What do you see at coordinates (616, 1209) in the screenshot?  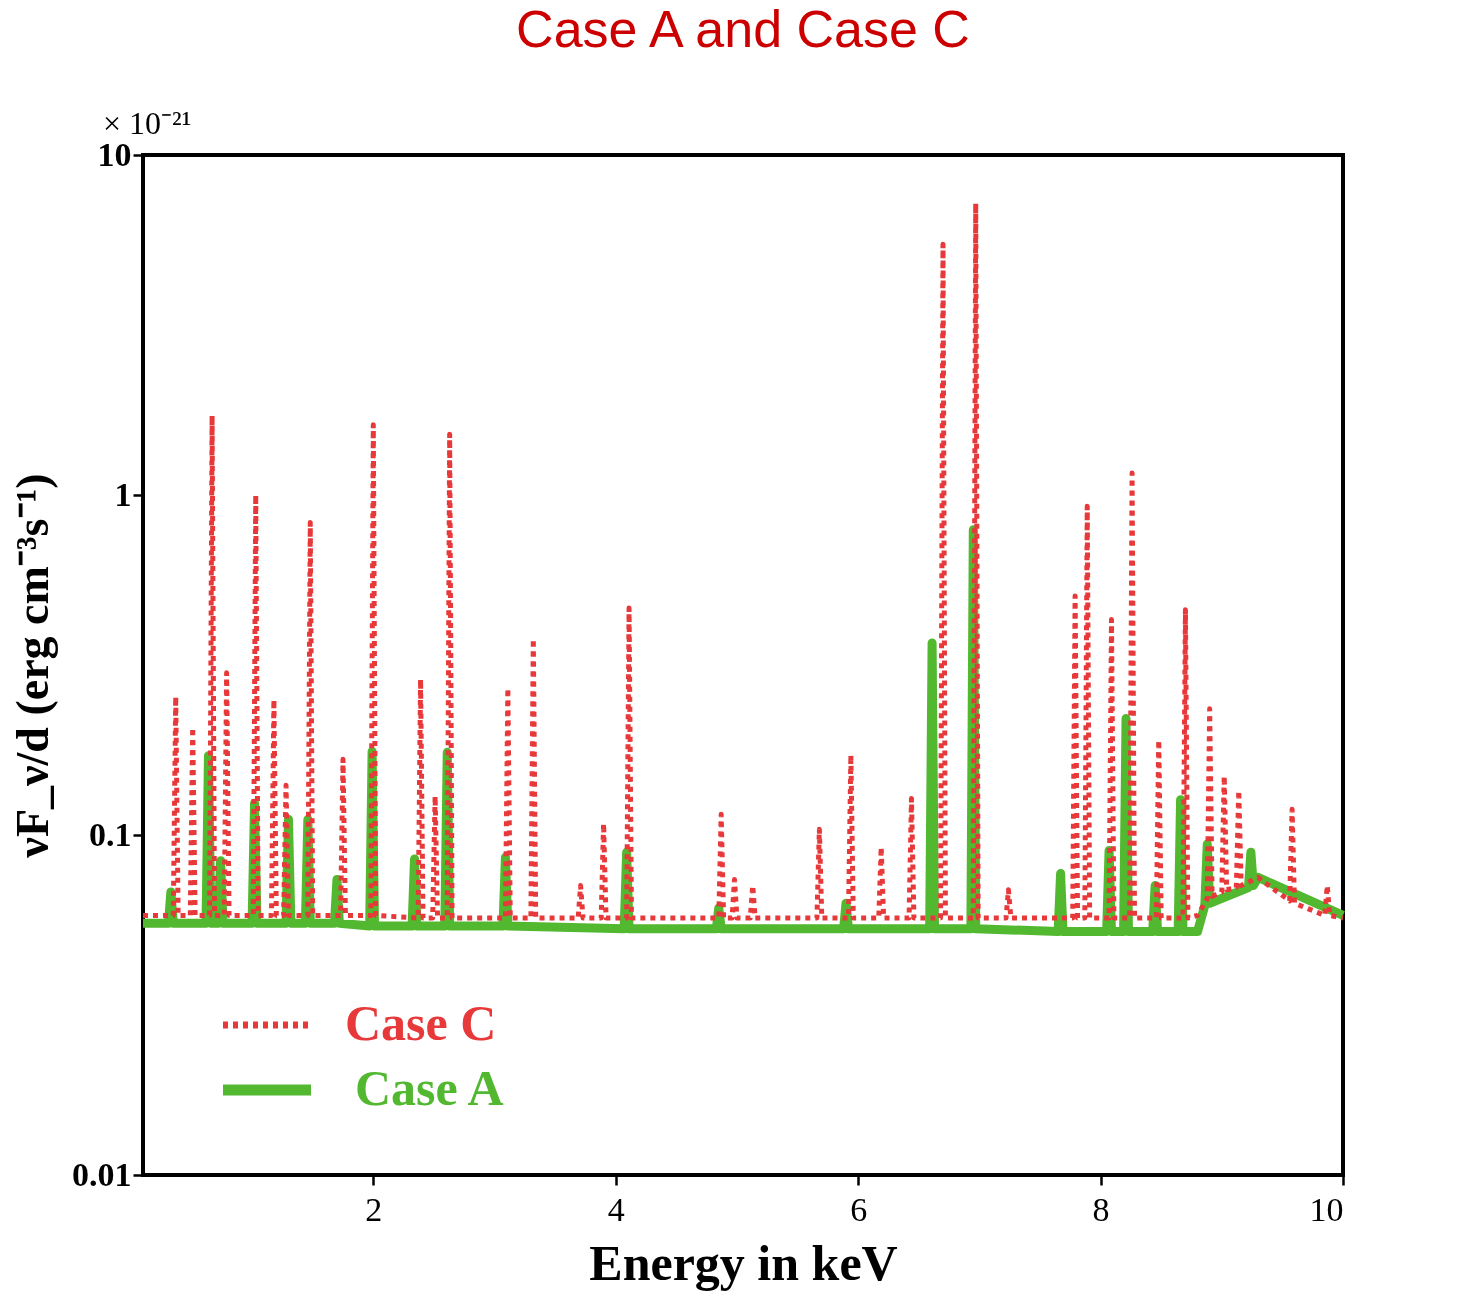 I see `x-tick-label: 4` at bounding box center [616, 1209].